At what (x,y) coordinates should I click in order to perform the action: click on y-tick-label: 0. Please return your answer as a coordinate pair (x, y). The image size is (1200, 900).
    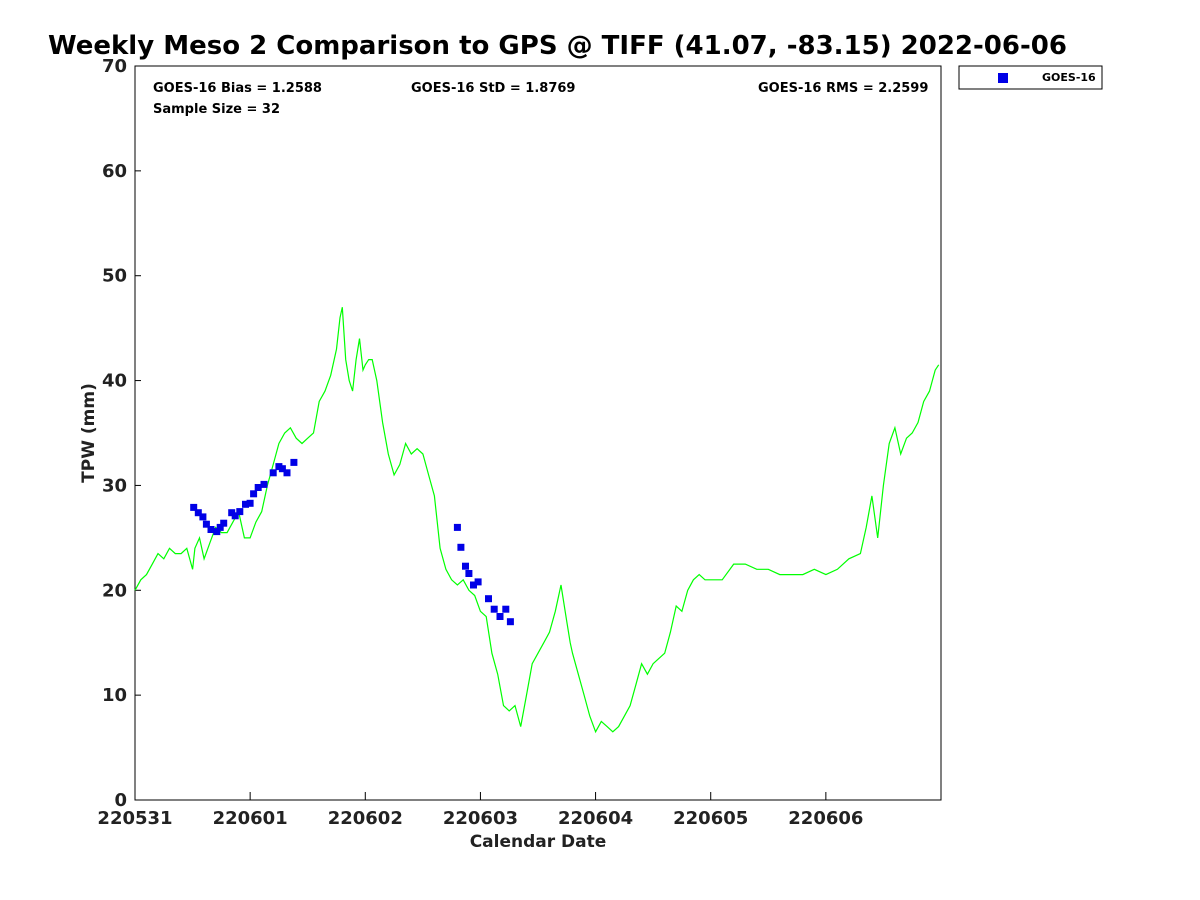
    Looking at the image, I should click on (120, 800).